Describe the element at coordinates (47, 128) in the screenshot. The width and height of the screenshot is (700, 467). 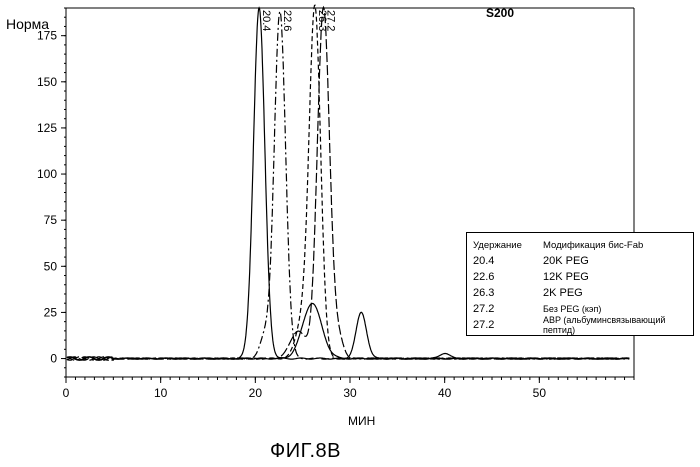
I see `y-tick-label: 125` at that location.